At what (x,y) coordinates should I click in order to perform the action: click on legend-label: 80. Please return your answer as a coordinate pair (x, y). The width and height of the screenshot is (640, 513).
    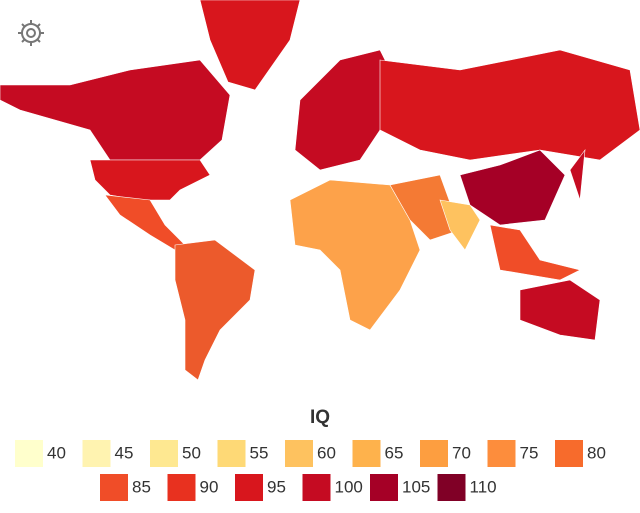
    Looking at the image, I should click on (596, 452).